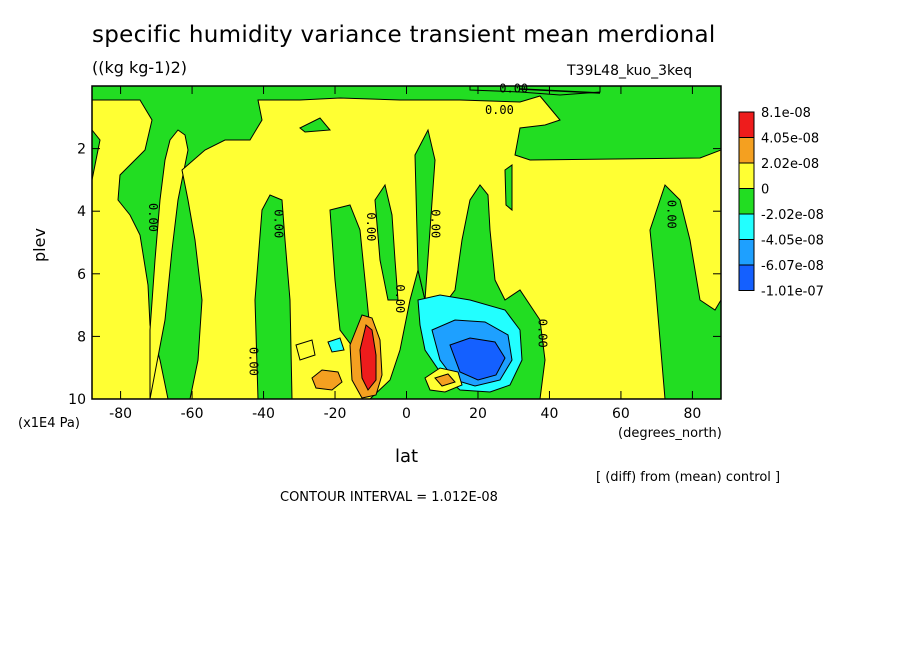 The height and width of the screenshot is (654, 904). What do you see at coordinates (39, 245) in the screenshot?
I see `y-axis-label: plev` at bounding box center [39, 245].